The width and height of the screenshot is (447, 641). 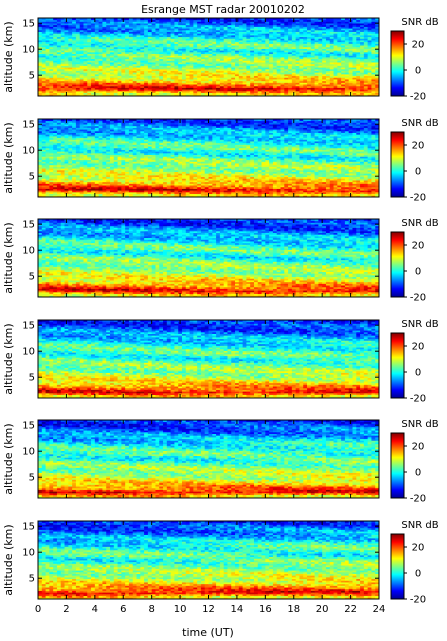 What do you see at coordinates (418, 45) in the screenshot?
I see `colorbar-tick-label: 20` at bounding box center [418, 45].